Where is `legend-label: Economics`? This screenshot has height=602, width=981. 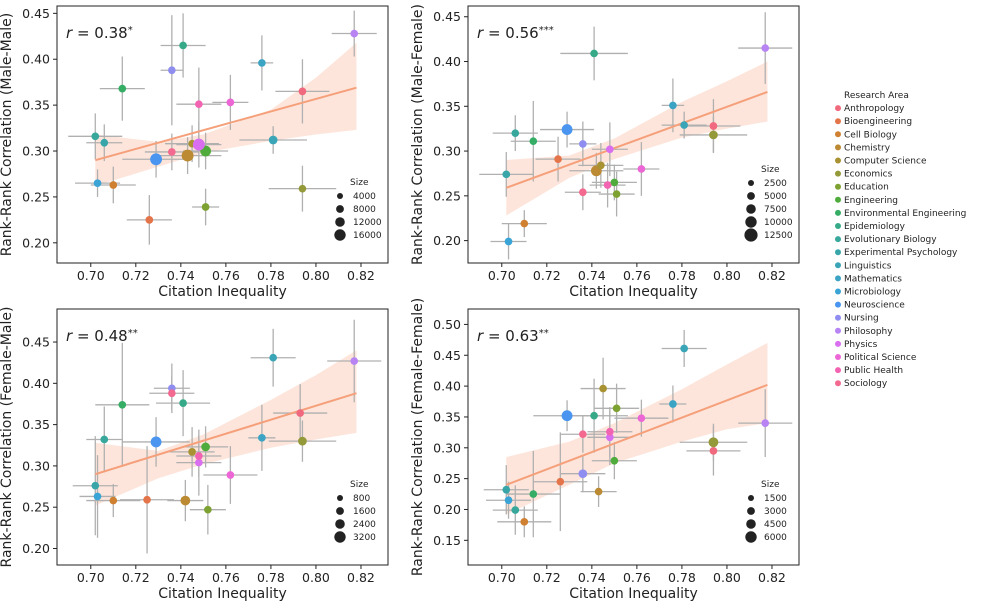
legend-label: Economics is located at coordinates (868, 175).